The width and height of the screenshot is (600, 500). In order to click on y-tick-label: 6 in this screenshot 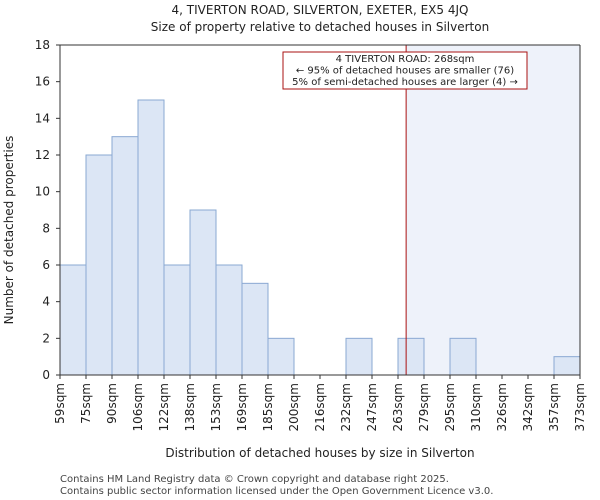, I will do `click(46, 265)`.